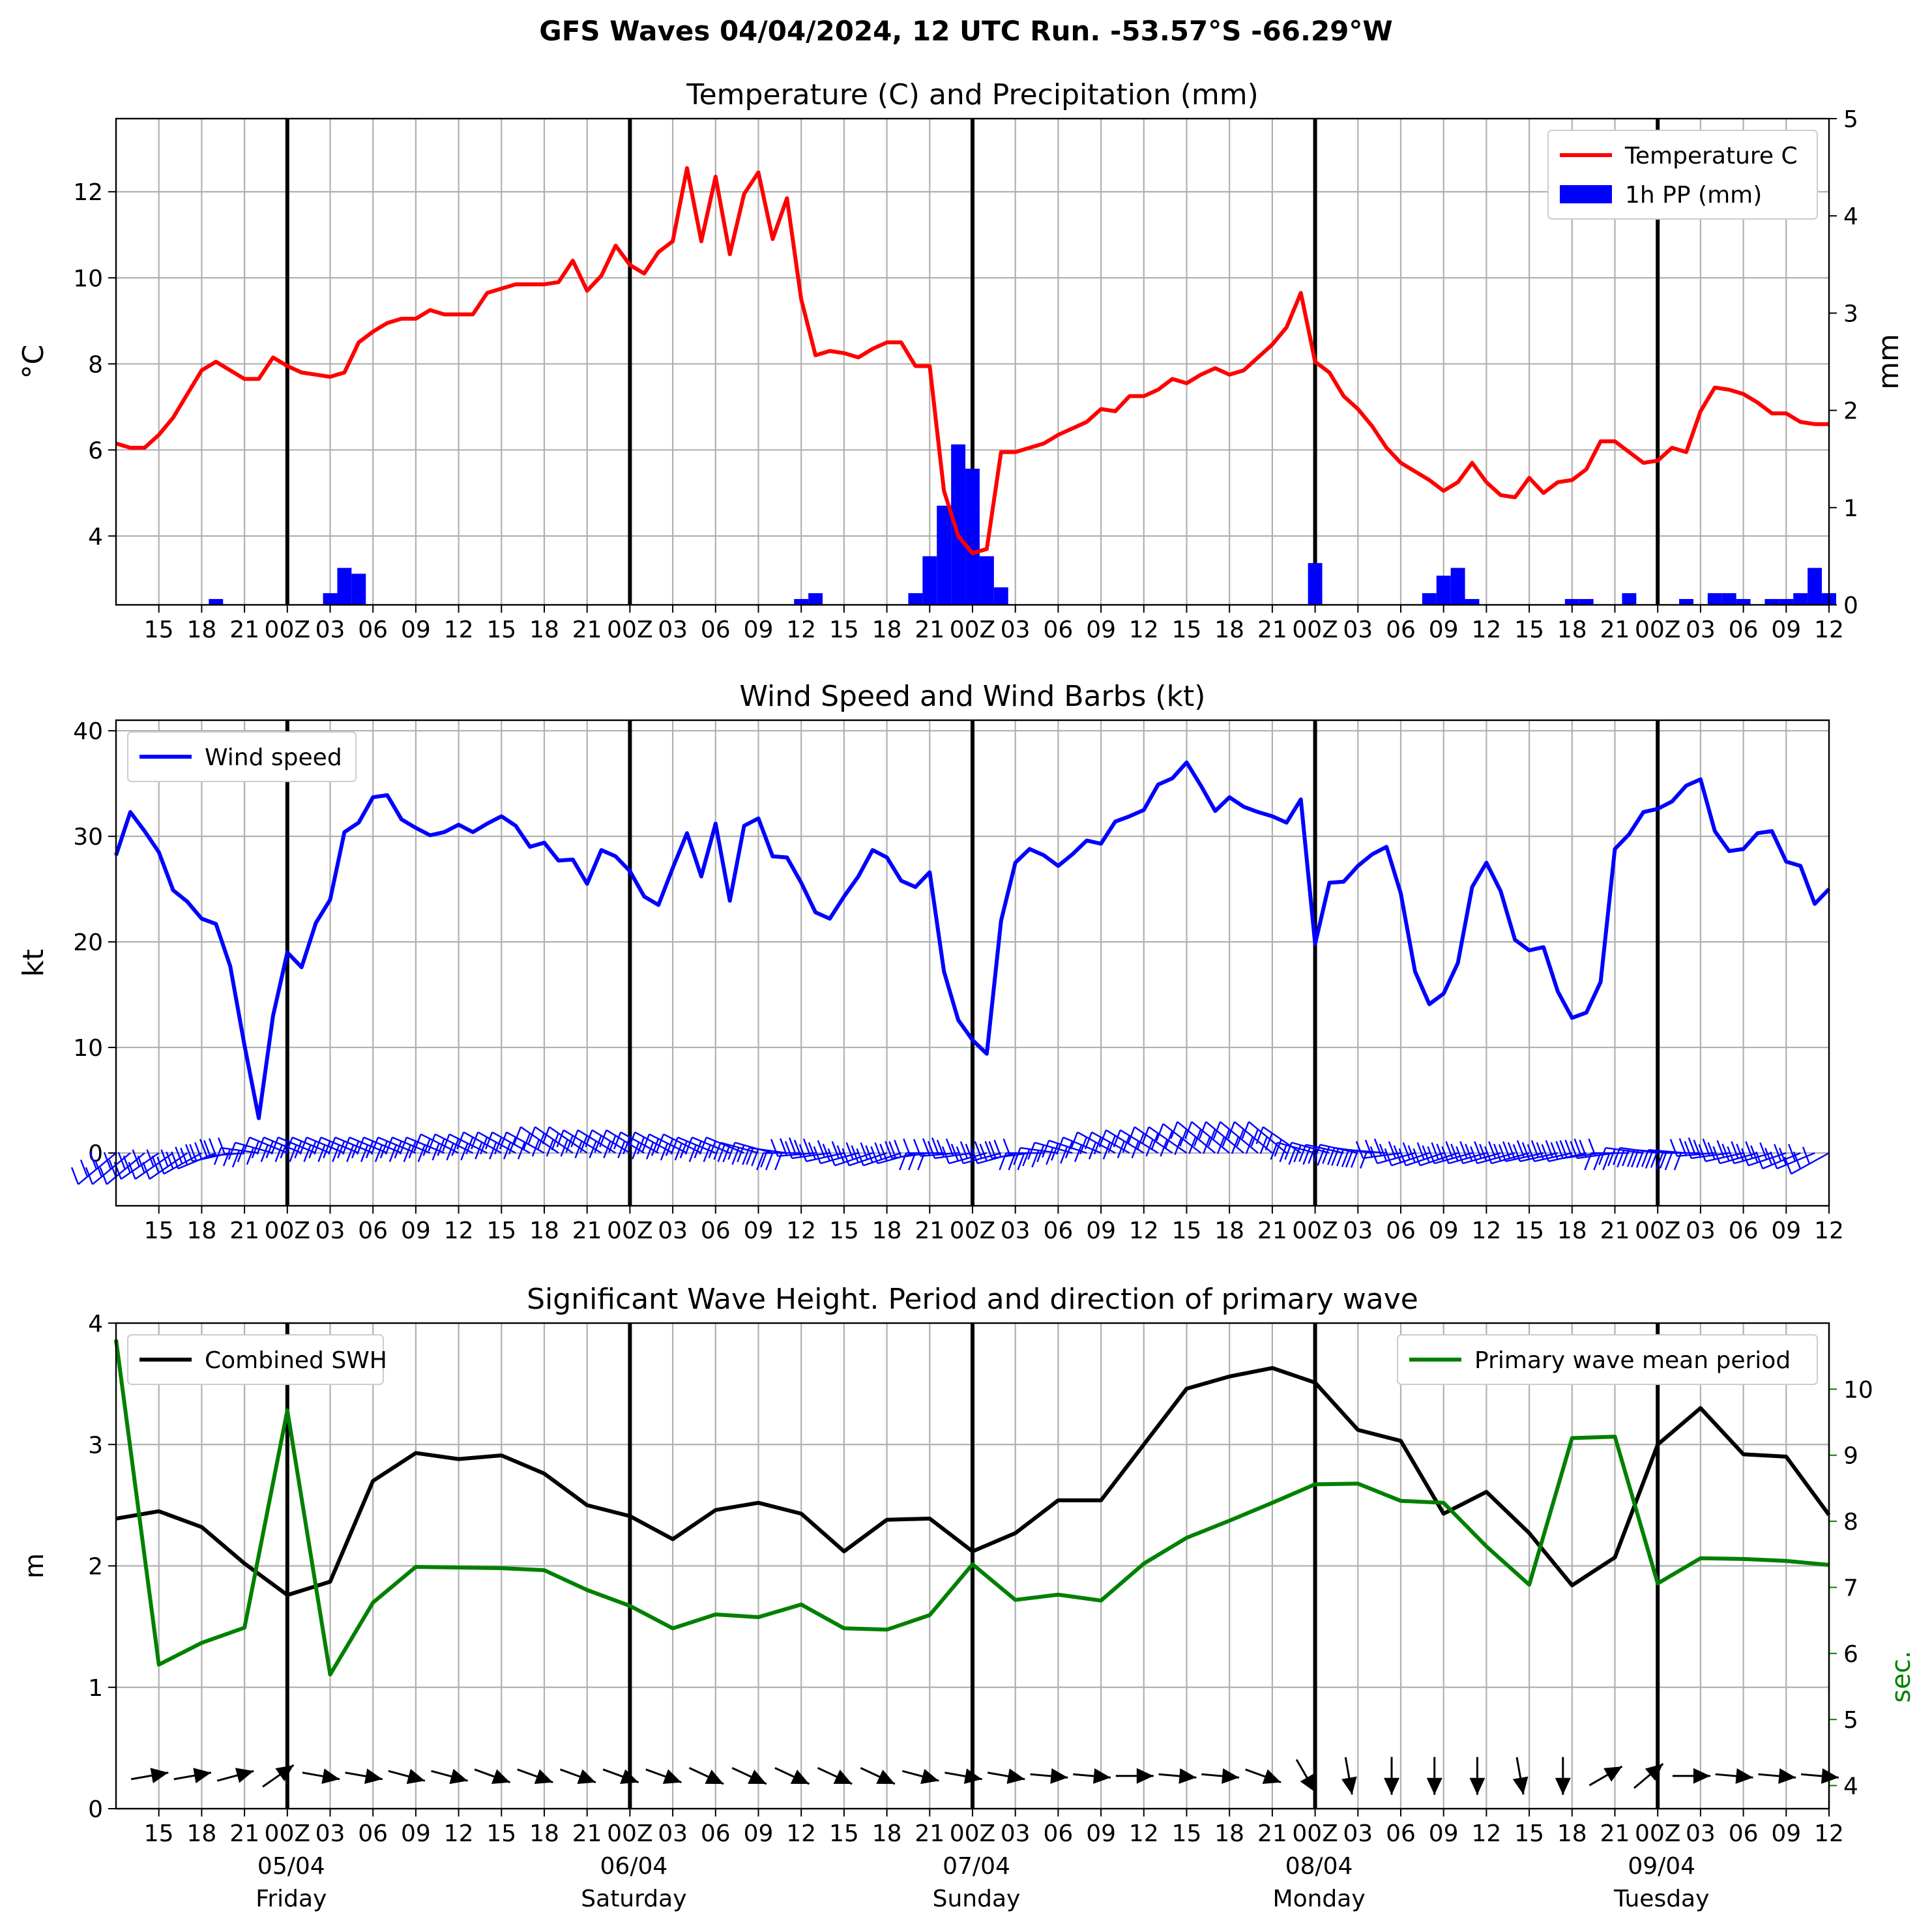 This screenshot has height=1926, width=1932. Describe the element at coordinates (1711, 156) in the screenshot. I see `legend-label: Temperature C` at that location.